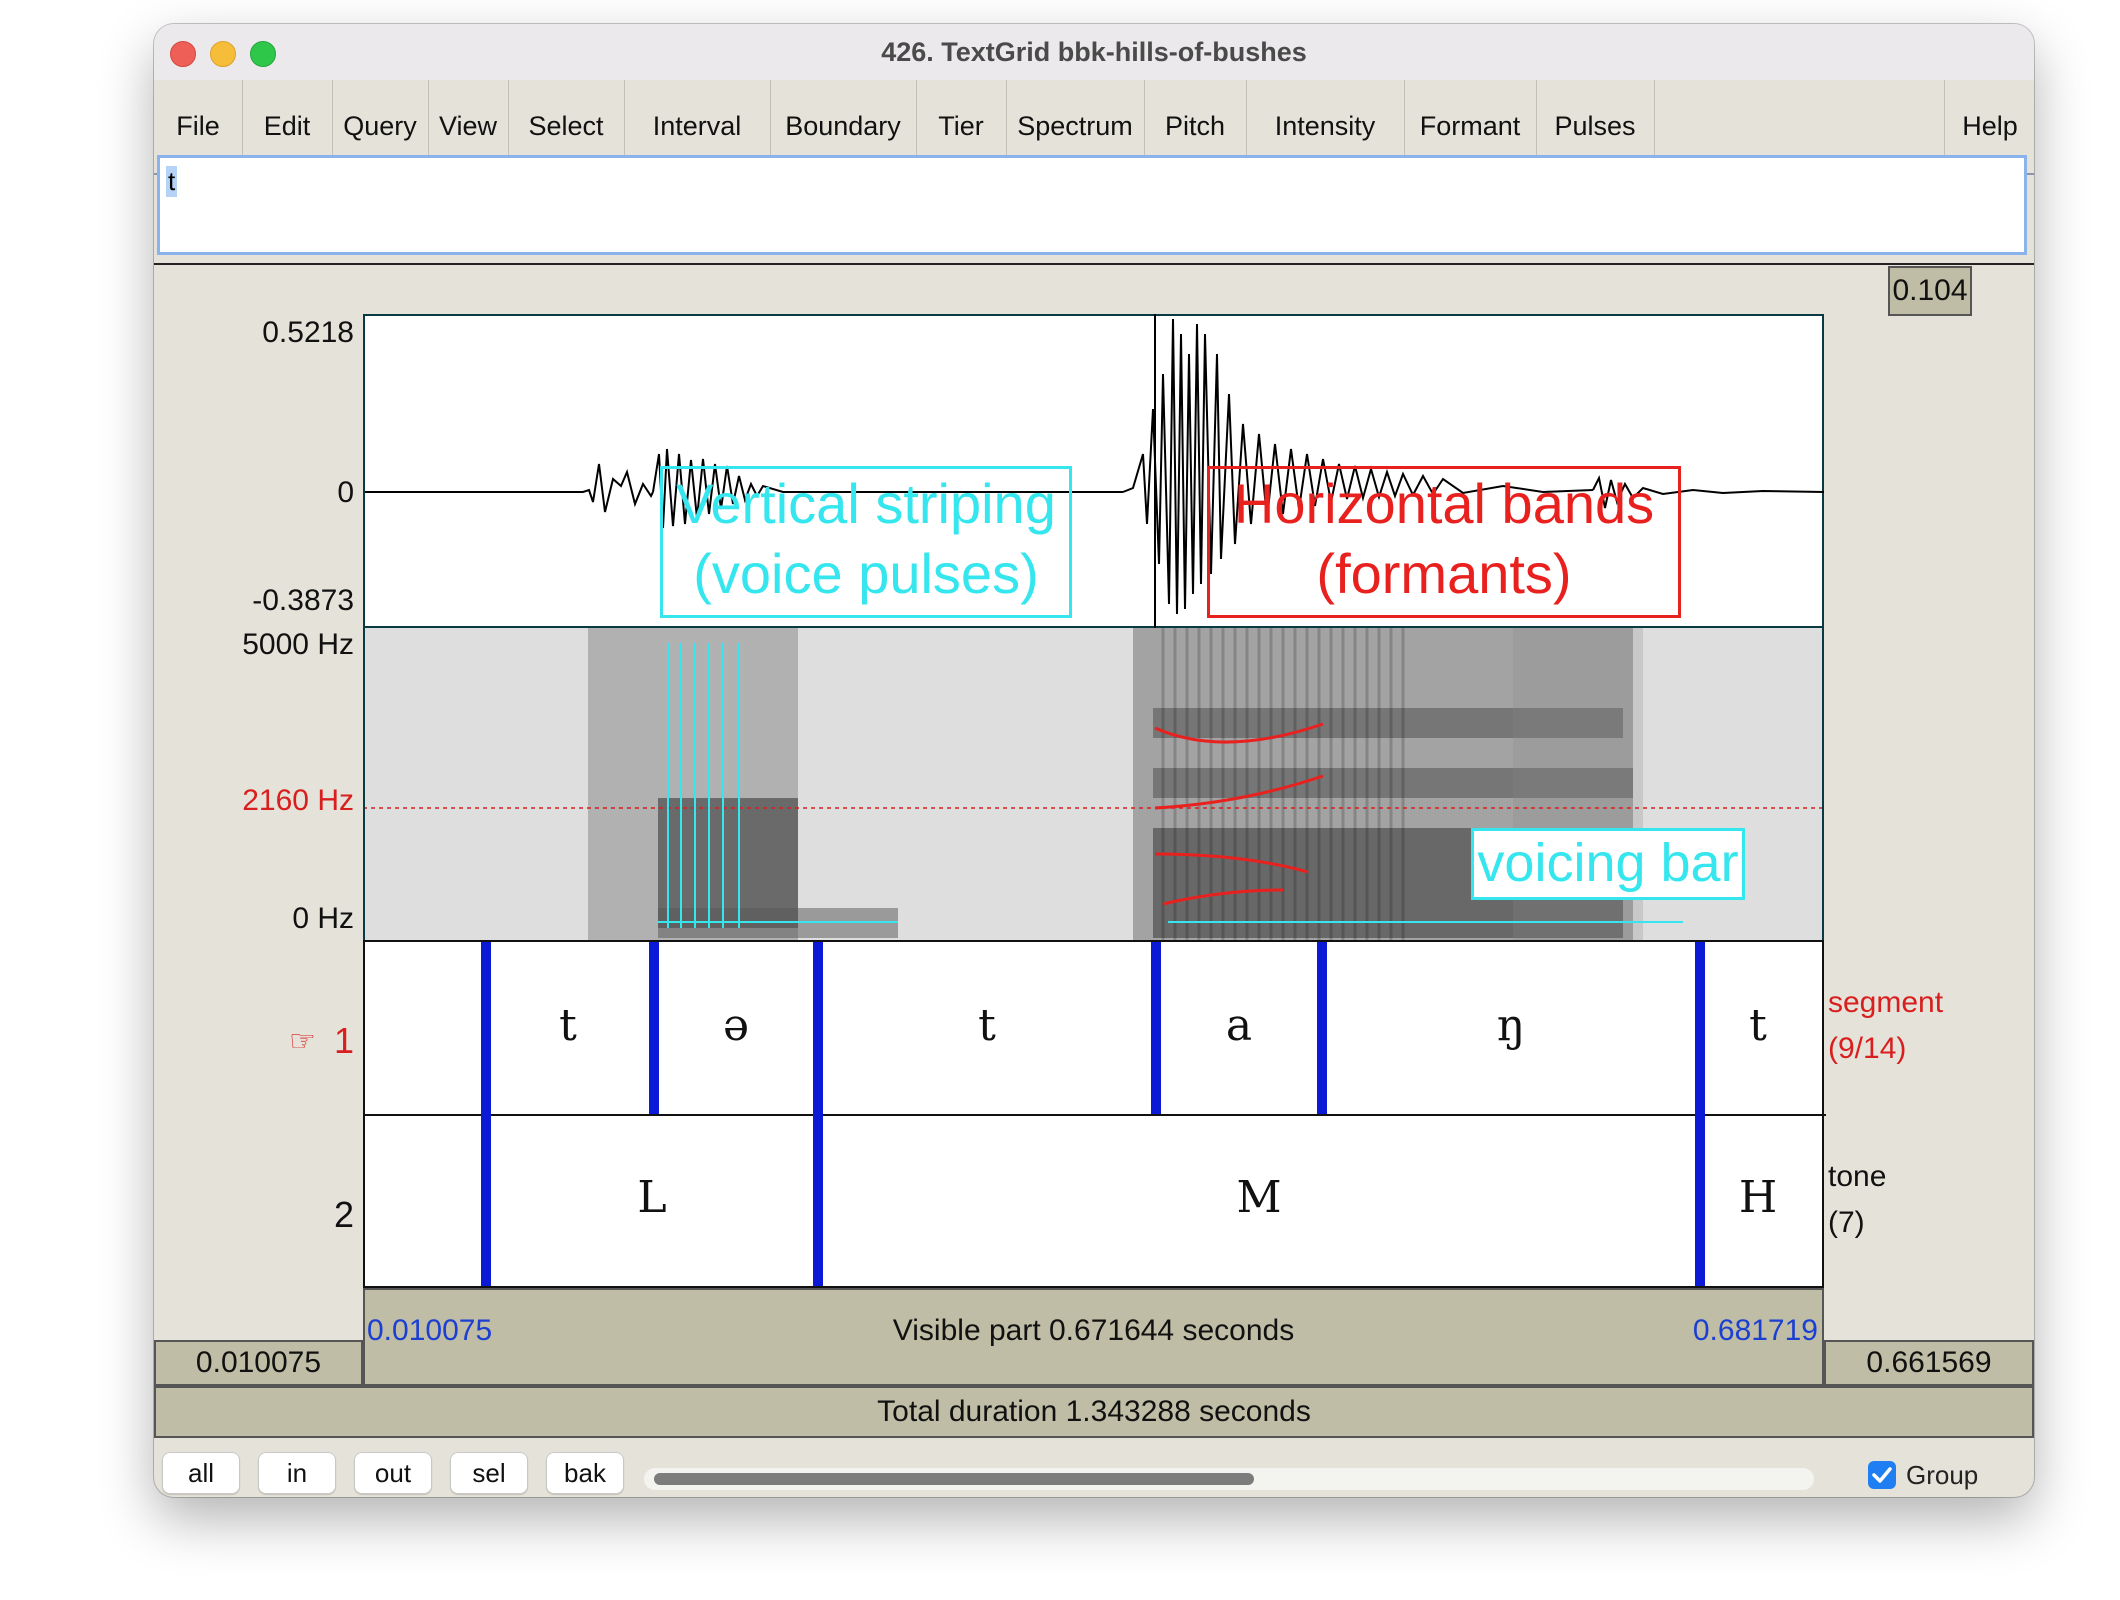 The height and width of the screenshot is (1600, 2120). What do you see at coordinates (1075, 126) in the screenshot?
I see `menu-spectrum: Spectrum` at bounding box center [1075, 126].